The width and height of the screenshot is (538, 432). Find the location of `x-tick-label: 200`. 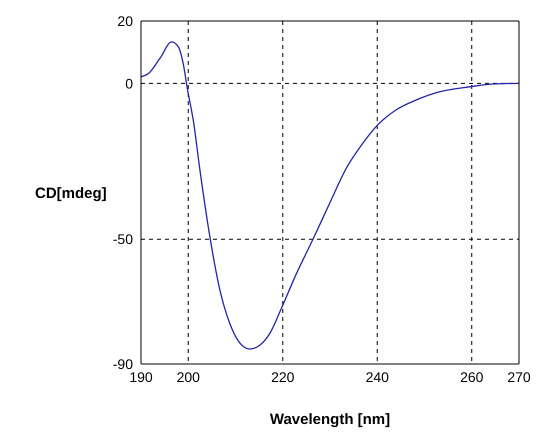

x-tick-label: 200 is located at coordinates (188, 376).